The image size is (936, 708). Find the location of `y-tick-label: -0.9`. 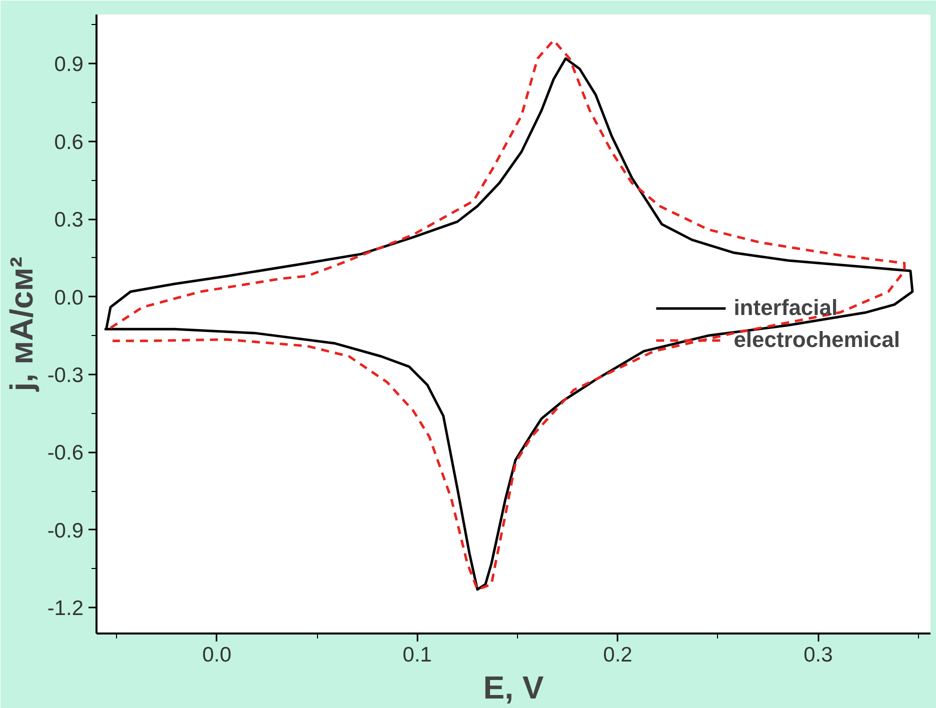

y-tick-label: -0.9 is located at coordinates (65, 530).